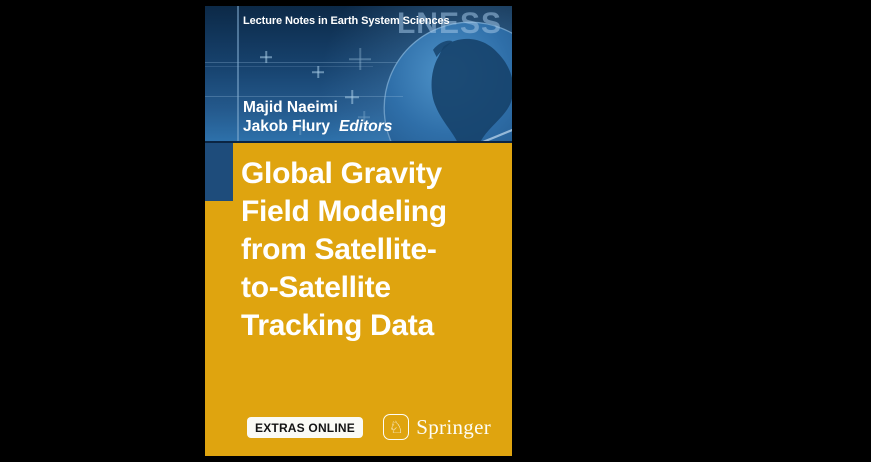 The image size is (871, 462). Describe the element at coordinates (447, 82) in the screenshot. I see `globe-earth-icon` at that location.